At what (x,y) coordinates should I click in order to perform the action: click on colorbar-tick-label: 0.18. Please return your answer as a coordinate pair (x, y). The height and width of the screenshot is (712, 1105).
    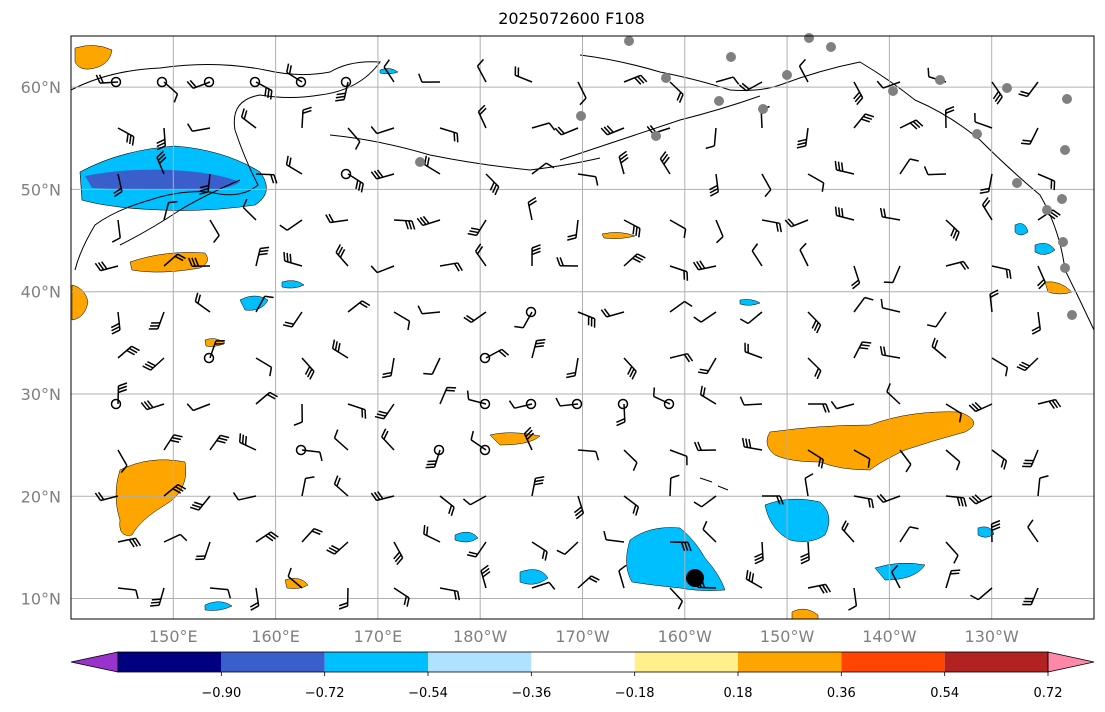
    Looking at the image, I should click on (738, 693).